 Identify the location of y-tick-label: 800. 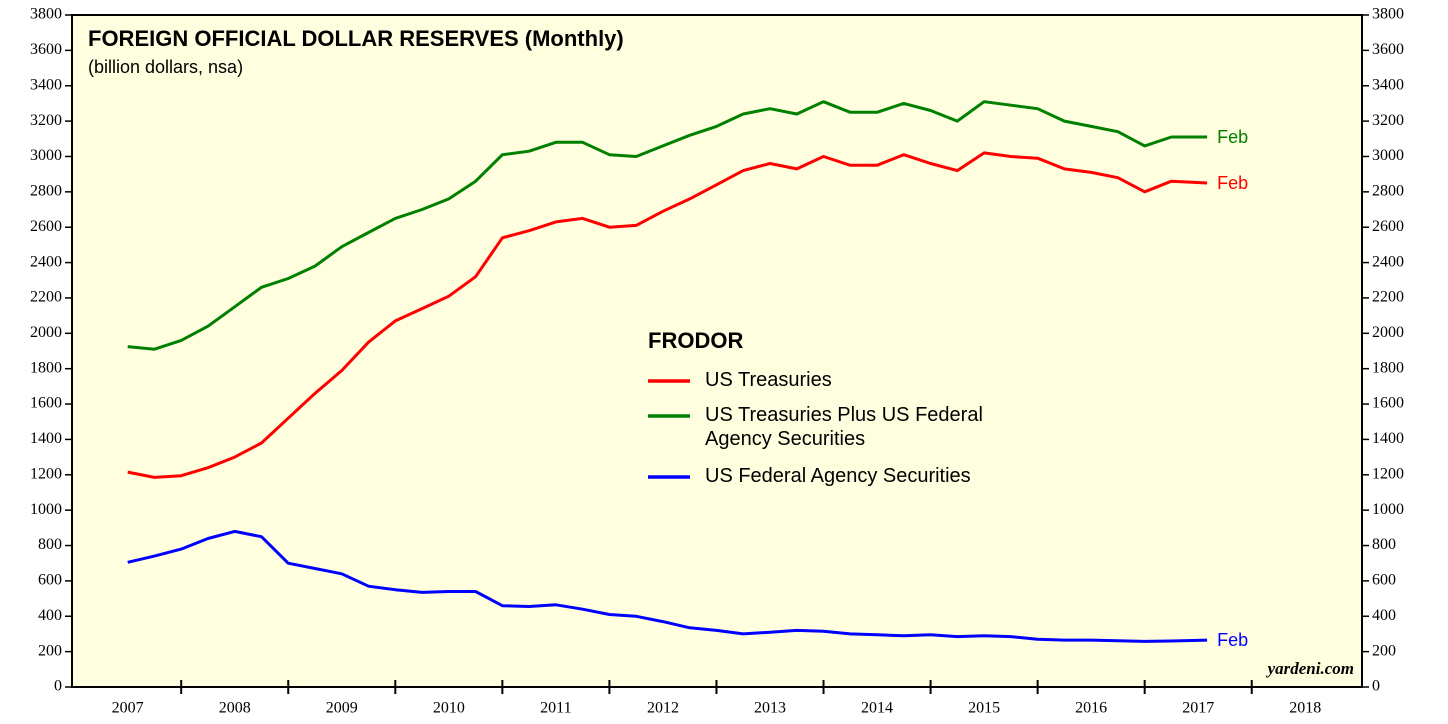
(50, 544).